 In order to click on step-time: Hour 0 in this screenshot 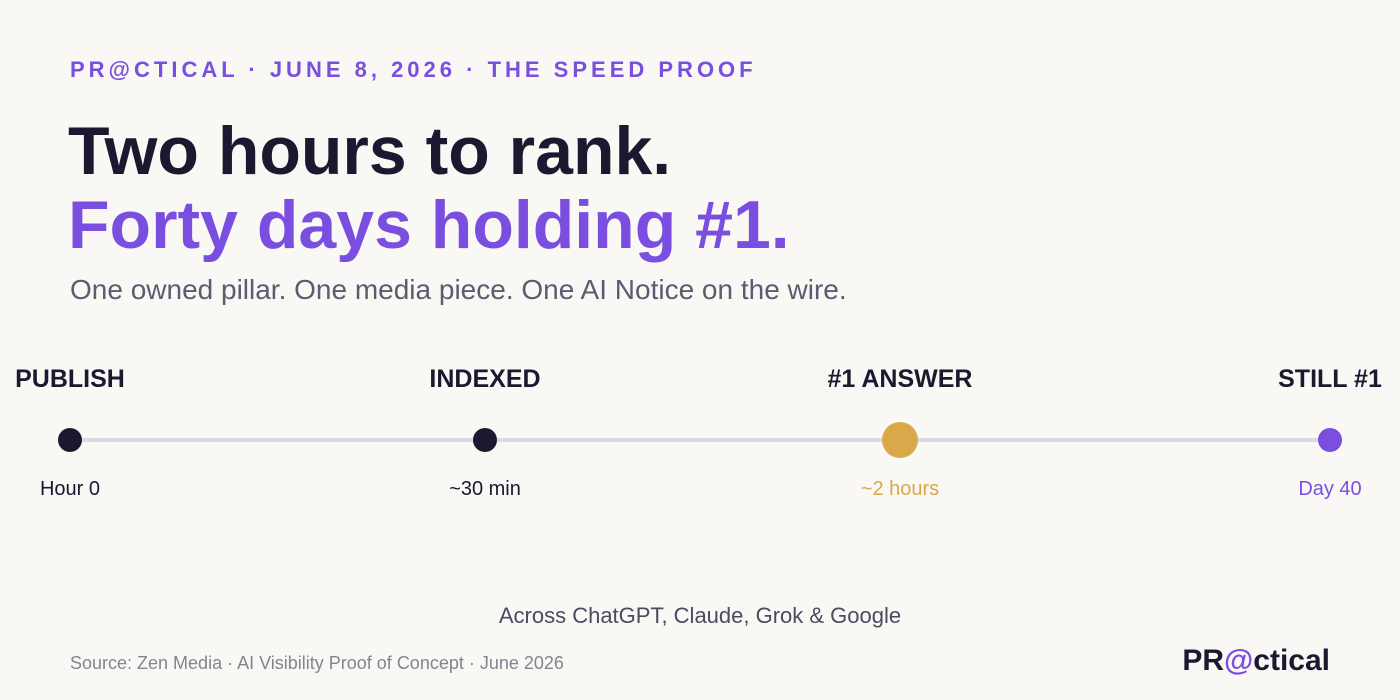, I will do `click(70, 489)`.